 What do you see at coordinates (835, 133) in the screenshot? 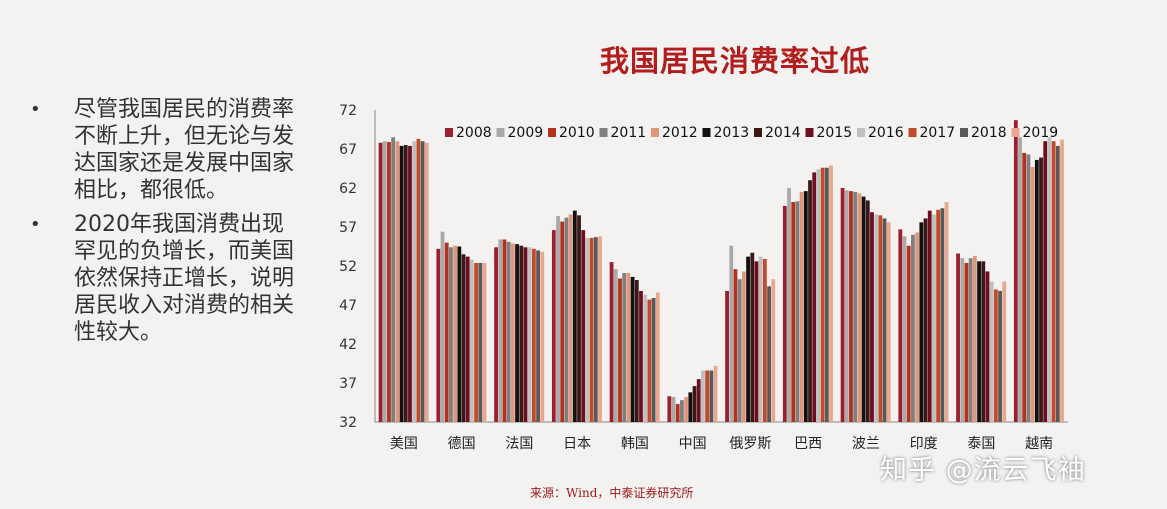
I see `legend-label: 2015` at bounding box center [835, 133].